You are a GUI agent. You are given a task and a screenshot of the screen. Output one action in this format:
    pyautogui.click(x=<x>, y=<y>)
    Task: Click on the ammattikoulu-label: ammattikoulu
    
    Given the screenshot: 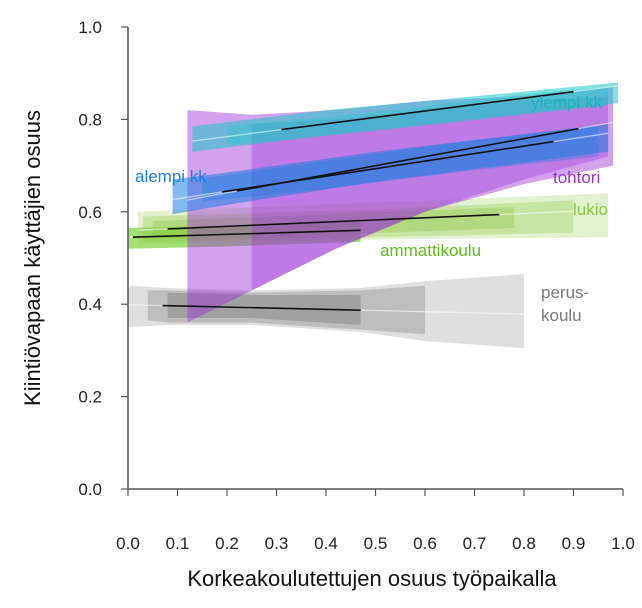 What is the action you would take?
    pyautogui.click(x=430, y=250)
    